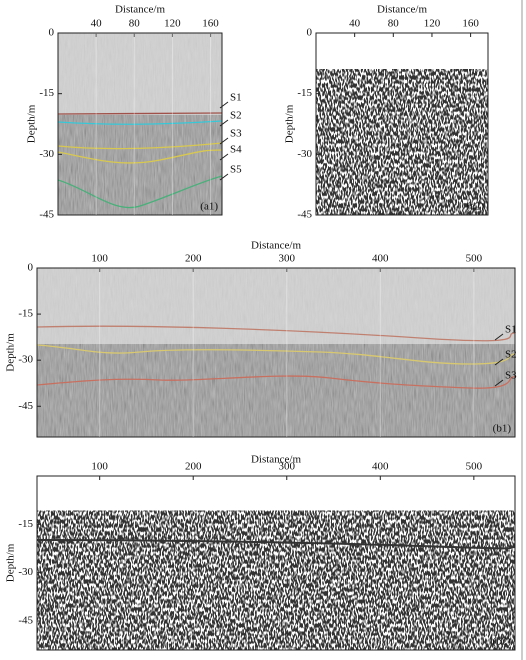 Image resolution: width=526 pixels, height=660 pixels. I want to click on panel-label: (a2), so click(475, 207).